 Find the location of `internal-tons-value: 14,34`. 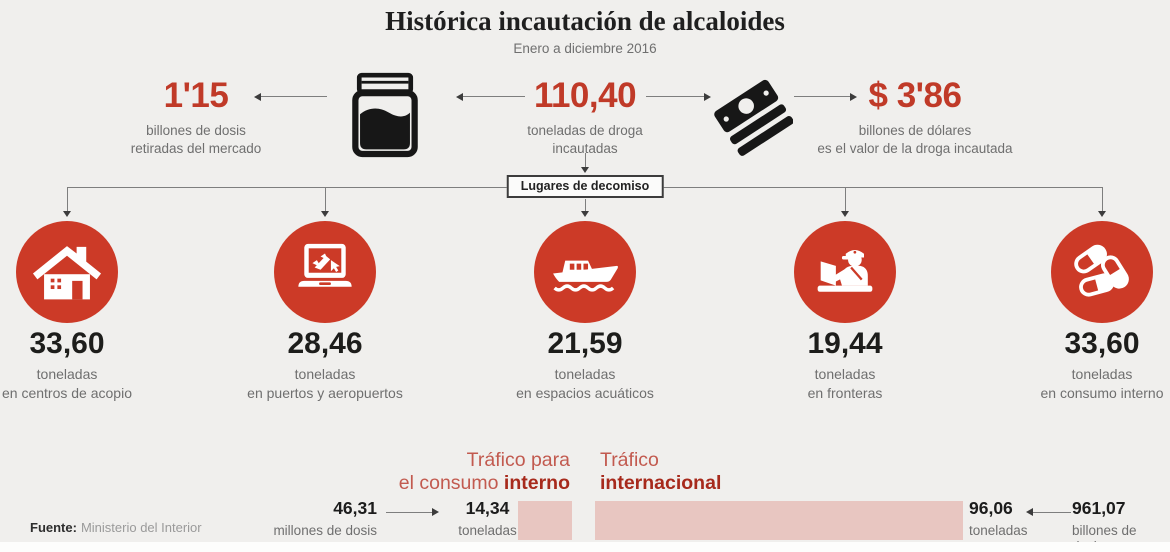

internal-tons-value: 14,34 is located at coordinates (487, 508).